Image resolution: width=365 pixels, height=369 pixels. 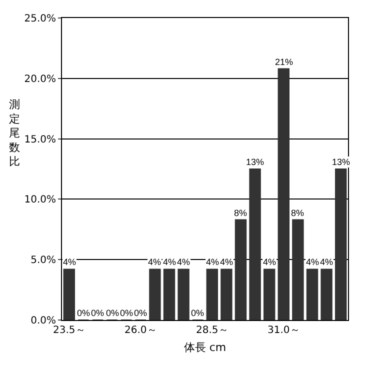 I want to click on y-tick-label: 0.0%, so click(x=43, y=321).